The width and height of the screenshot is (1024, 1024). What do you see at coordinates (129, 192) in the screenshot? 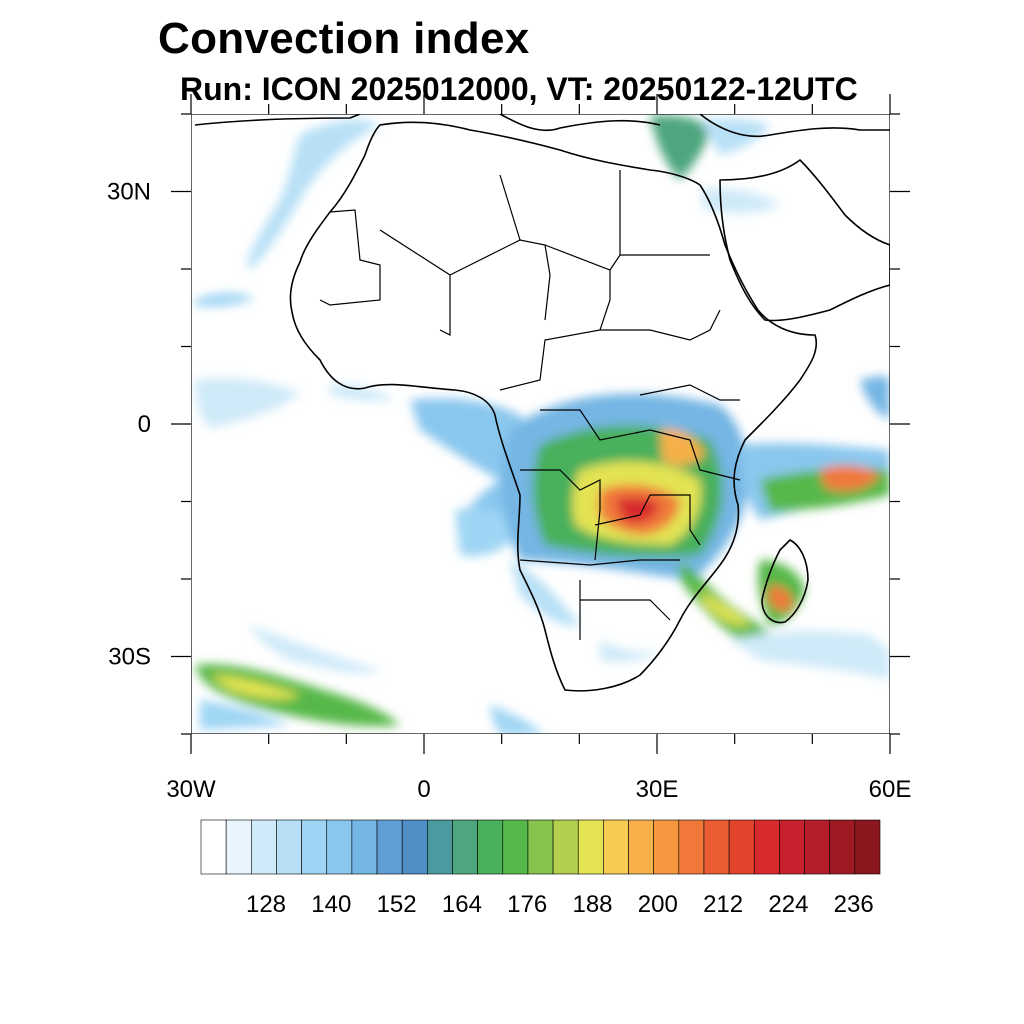
I see `y-tick-label: 30N` at bounding box center [129, 192].